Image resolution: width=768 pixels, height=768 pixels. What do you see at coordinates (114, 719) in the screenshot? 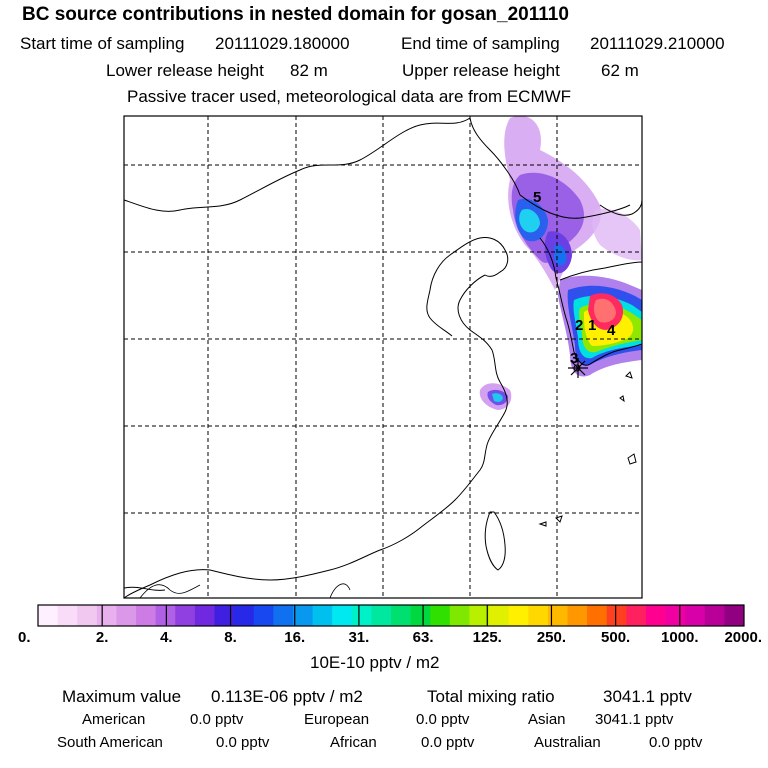
I see `region-name: American` at bounding box center [114, 719].